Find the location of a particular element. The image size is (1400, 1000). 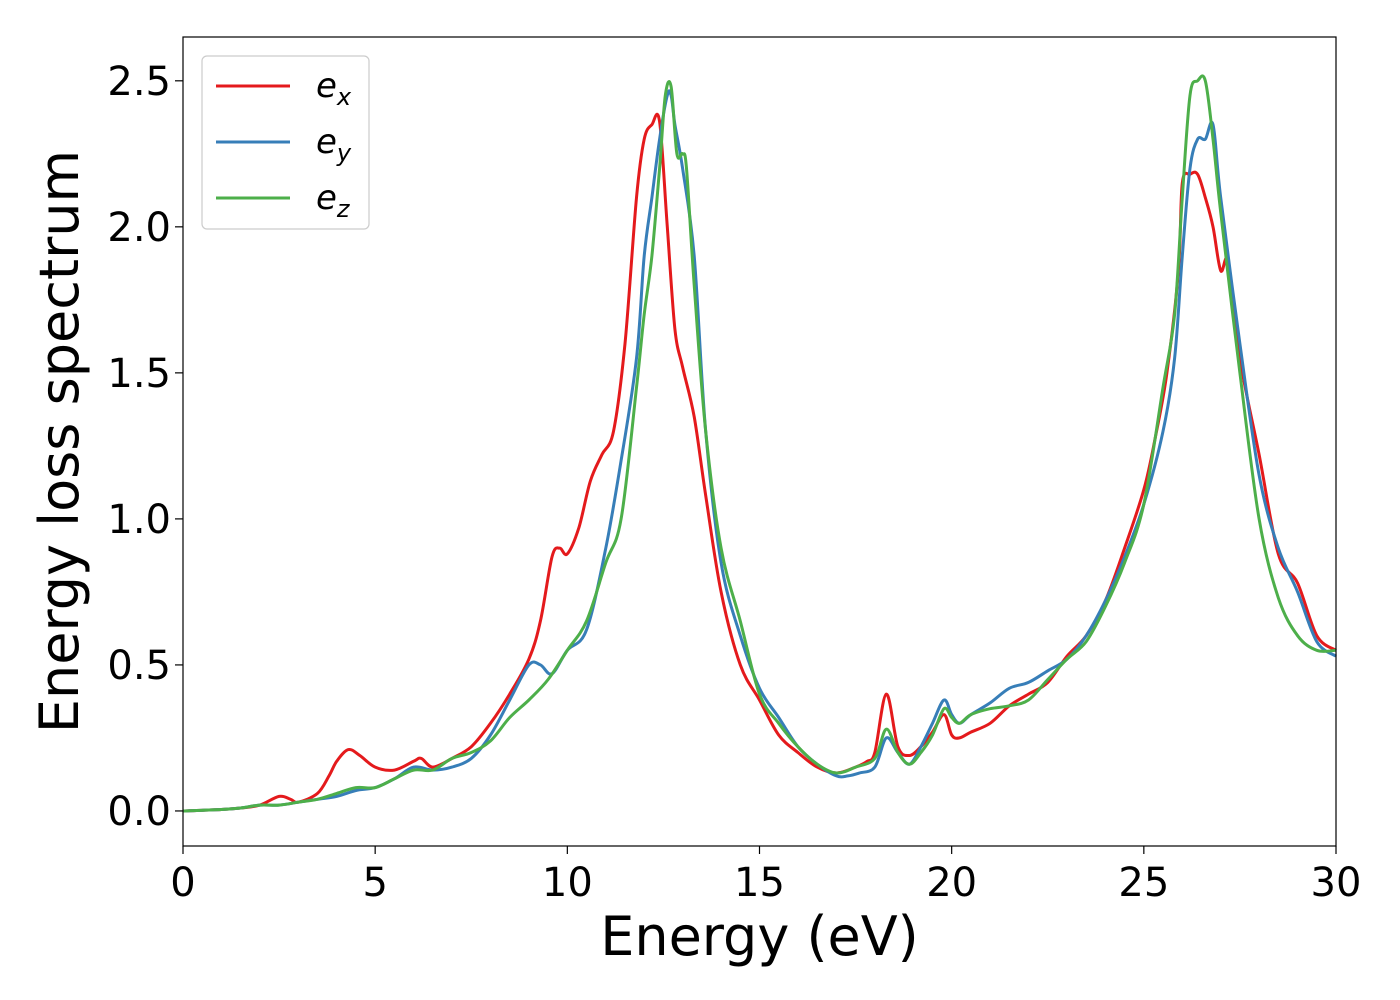

y-tick-label: 2.5 is located at coordinates (139, 82).